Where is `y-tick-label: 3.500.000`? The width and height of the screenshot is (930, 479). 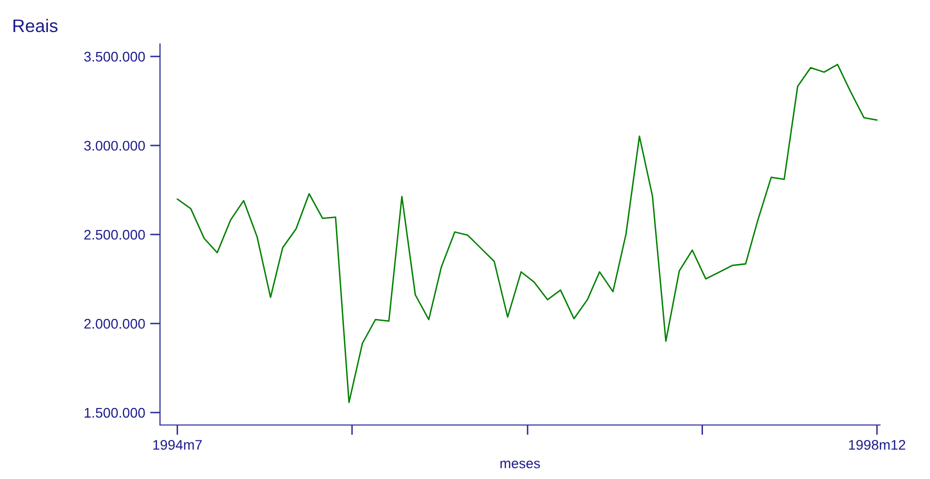
y-tick-label: 3.500.000 is located at coordinates (114, 57).